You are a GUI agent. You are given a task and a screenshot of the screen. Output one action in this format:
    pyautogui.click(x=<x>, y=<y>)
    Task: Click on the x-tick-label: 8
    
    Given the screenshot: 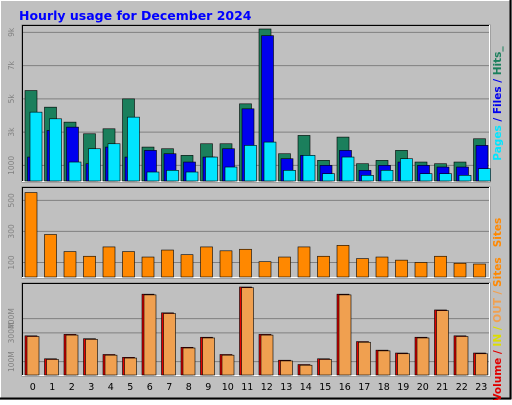 What is the action you would take?
    pyautogui.click(x=189, y=387)
    